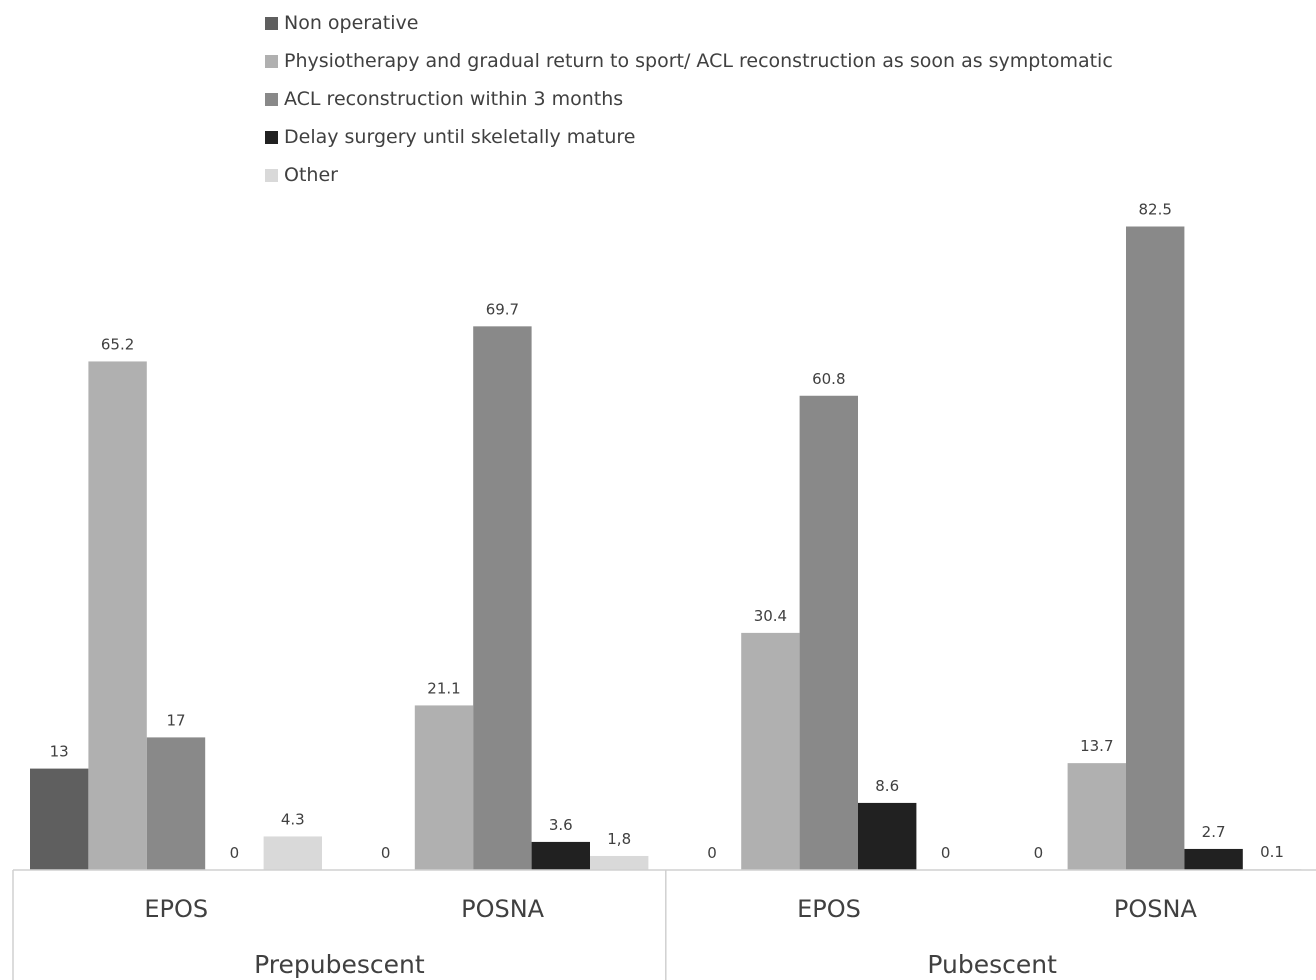  Describe the element at coordinates (689, 23) in the screenshot. I see `legend-item-non-operative: Non operative` at that location.